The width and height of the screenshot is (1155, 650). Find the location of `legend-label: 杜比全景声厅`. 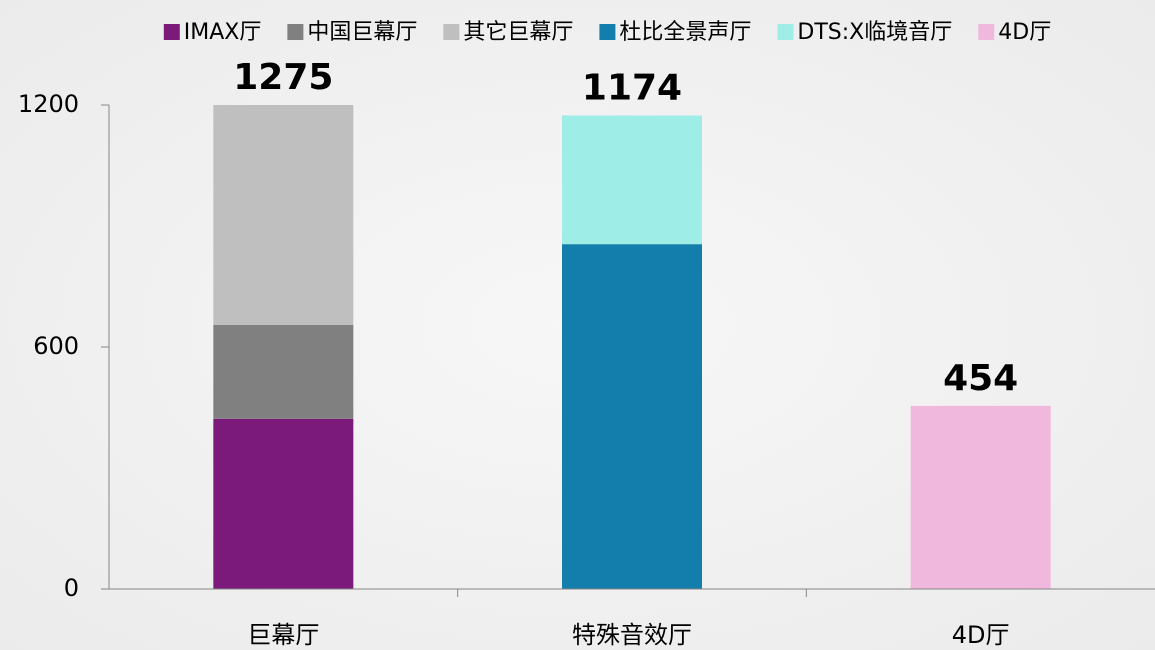

legend-label: 杜比全景声厅 is located at coordinates (685, 32).